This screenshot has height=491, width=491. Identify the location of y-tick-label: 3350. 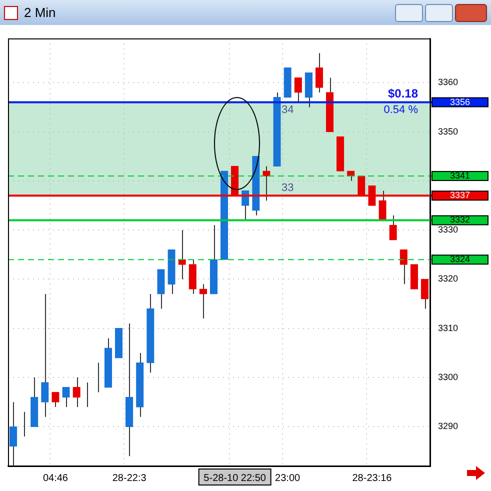
(448, 131).